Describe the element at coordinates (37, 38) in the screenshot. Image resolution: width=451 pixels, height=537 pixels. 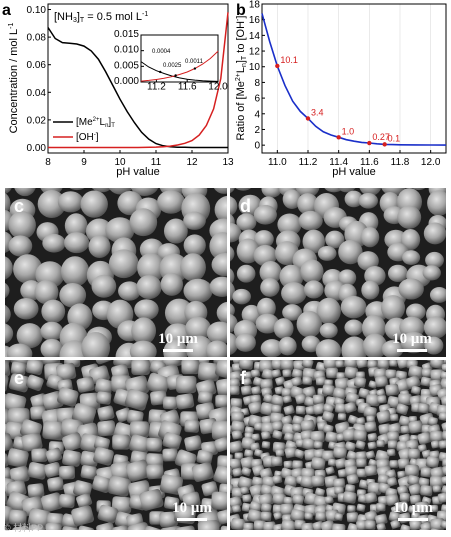
I see `chart-a-ytick-label: 0.08` at that location.